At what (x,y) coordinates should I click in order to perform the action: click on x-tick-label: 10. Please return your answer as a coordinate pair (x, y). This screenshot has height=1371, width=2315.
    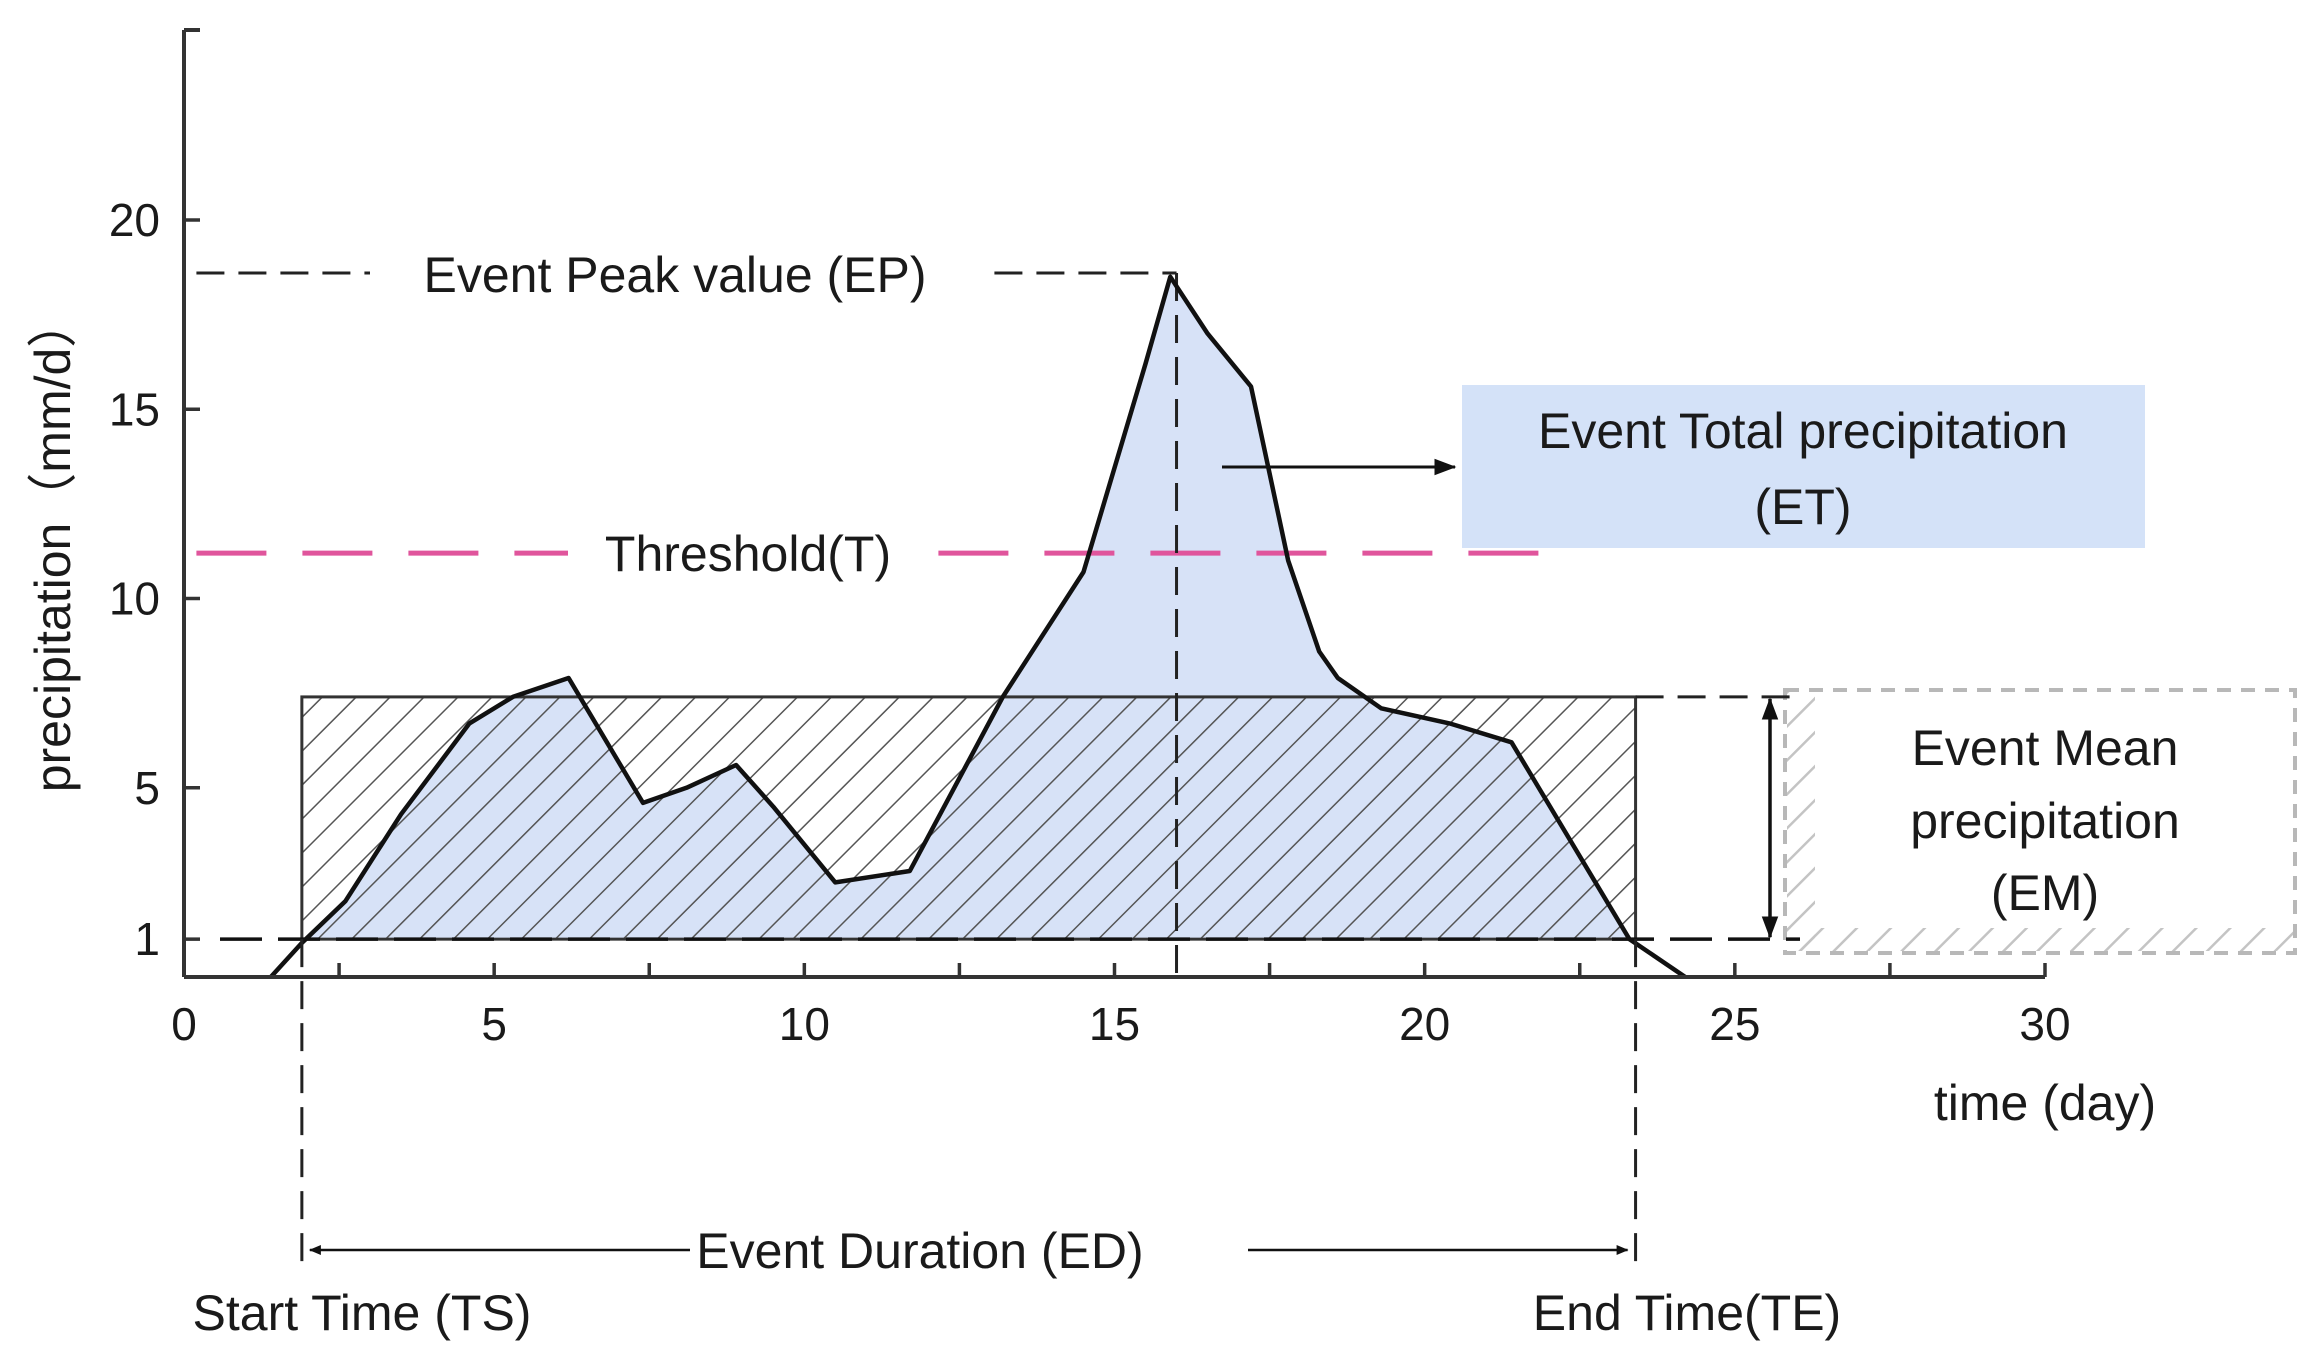
    Looking at the image, I should click on (804, 1024).